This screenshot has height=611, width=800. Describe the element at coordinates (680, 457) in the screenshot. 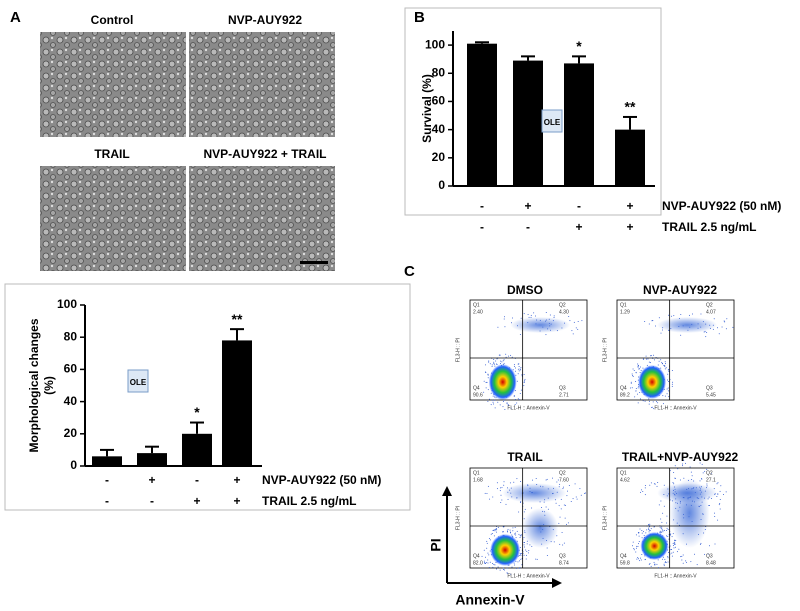

I see `plot-title: TRAIL+NVP-AUY922` at that location.